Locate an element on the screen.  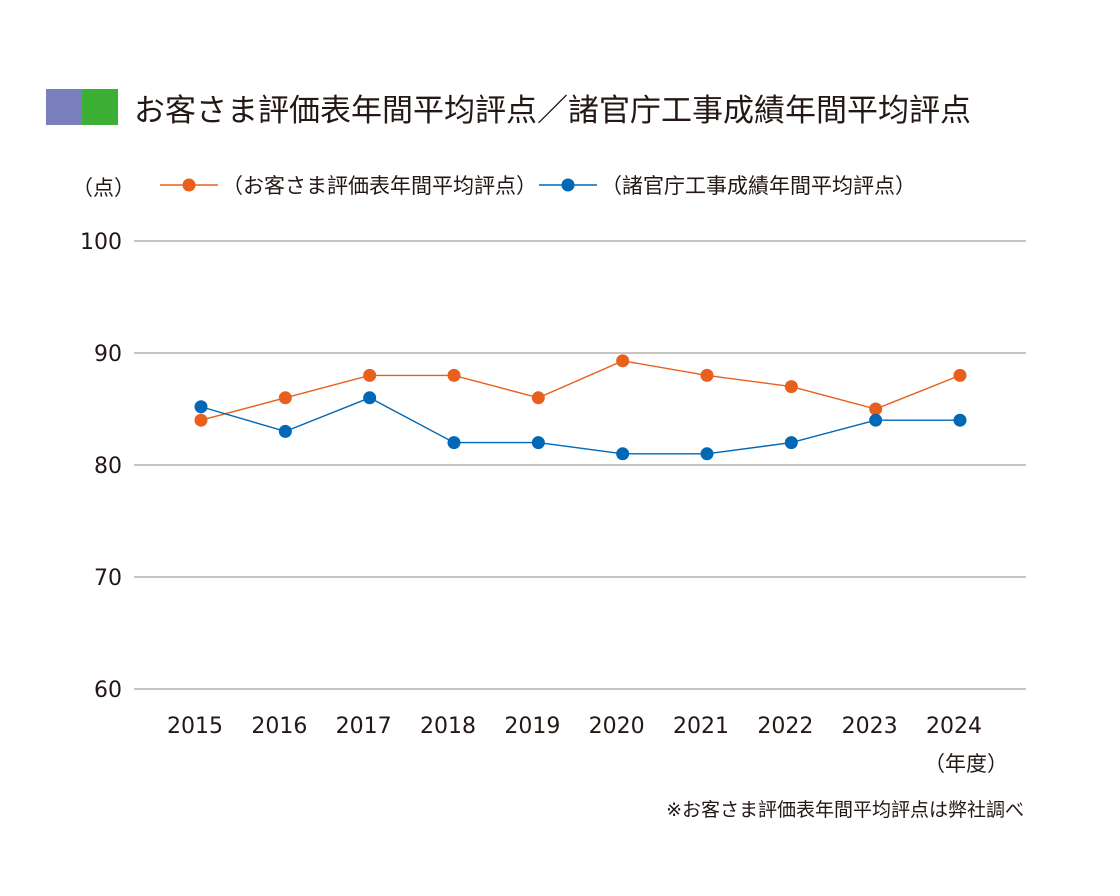
data-point-s0-2016 is located at coordinates (285, 398).